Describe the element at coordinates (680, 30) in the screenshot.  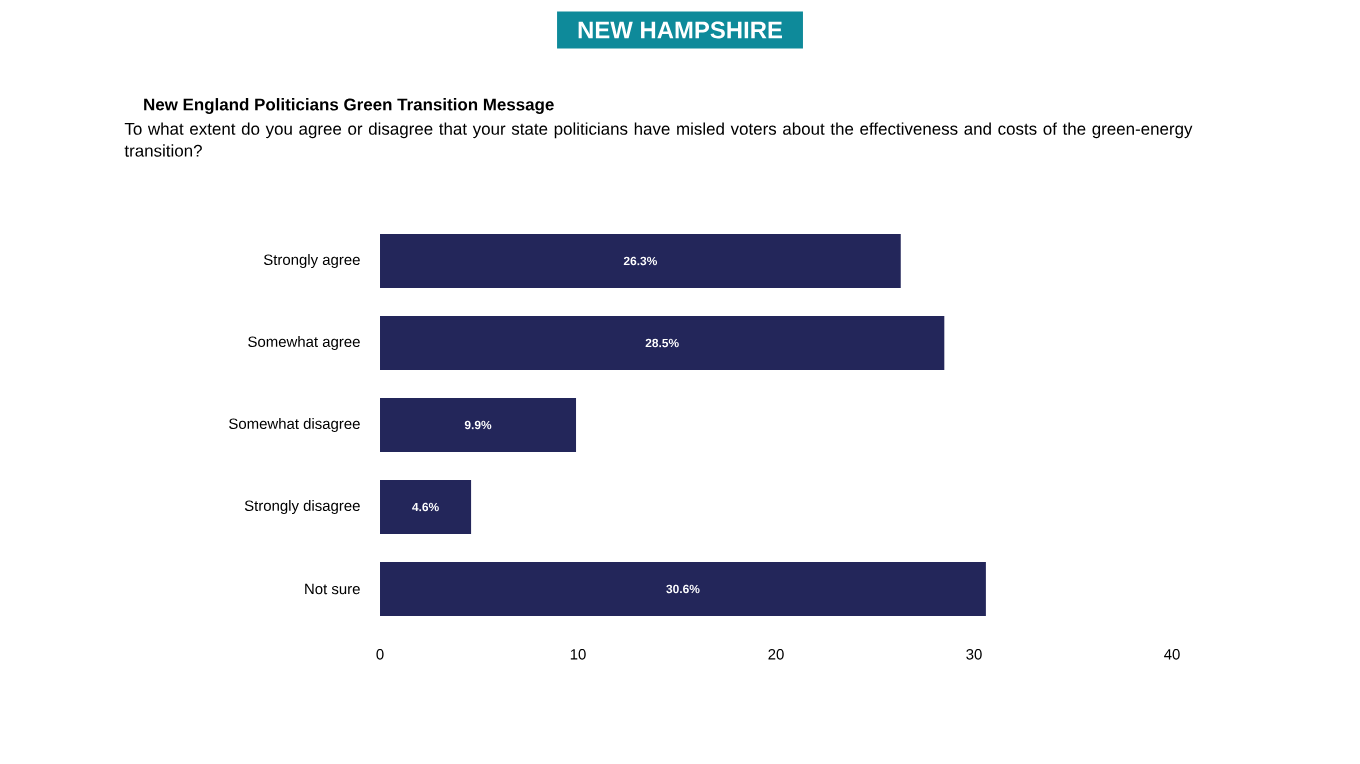
I see `chart-title: NEW HAMPSHIRE` at that location.